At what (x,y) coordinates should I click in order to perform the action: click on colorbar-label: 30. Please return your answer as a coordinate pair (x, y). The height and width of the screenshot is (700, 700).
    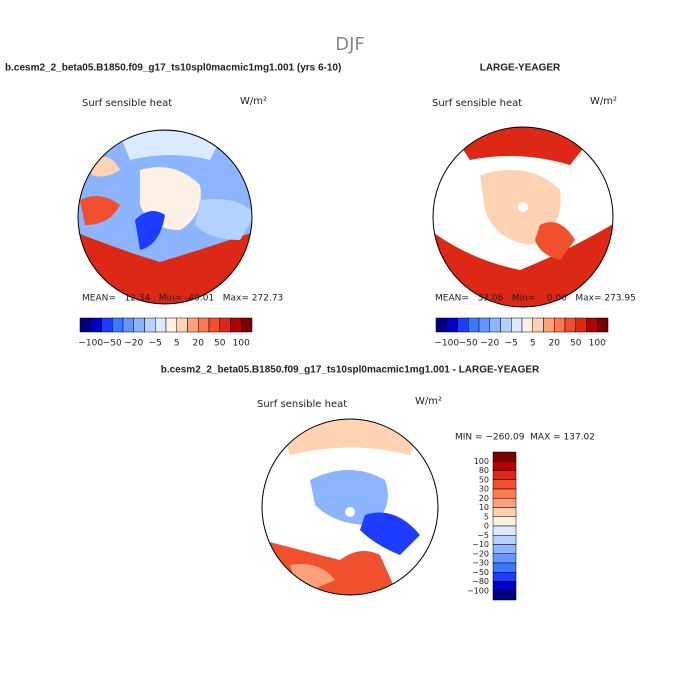
    Looking at the image, I should click on (484, 489).